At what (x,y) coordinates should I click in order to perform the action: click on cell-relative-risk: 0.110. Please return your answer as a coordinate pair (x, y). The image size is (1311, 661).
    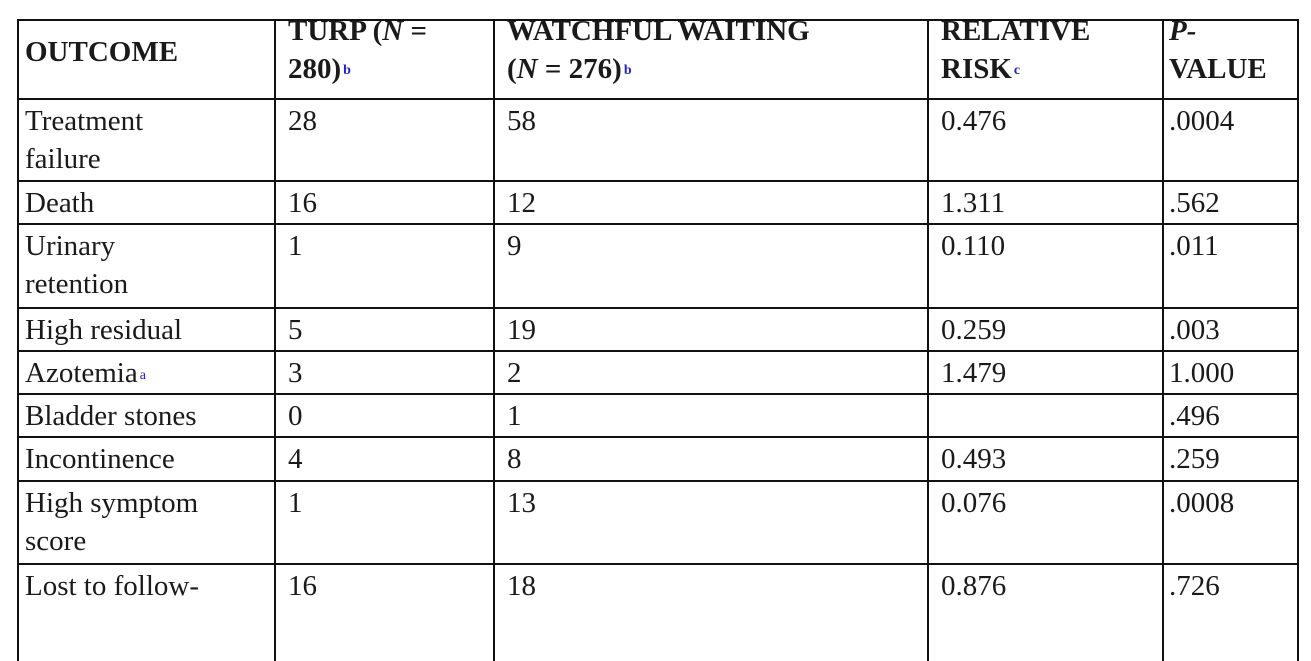
    Looking at the image, I should click on (973, 246).